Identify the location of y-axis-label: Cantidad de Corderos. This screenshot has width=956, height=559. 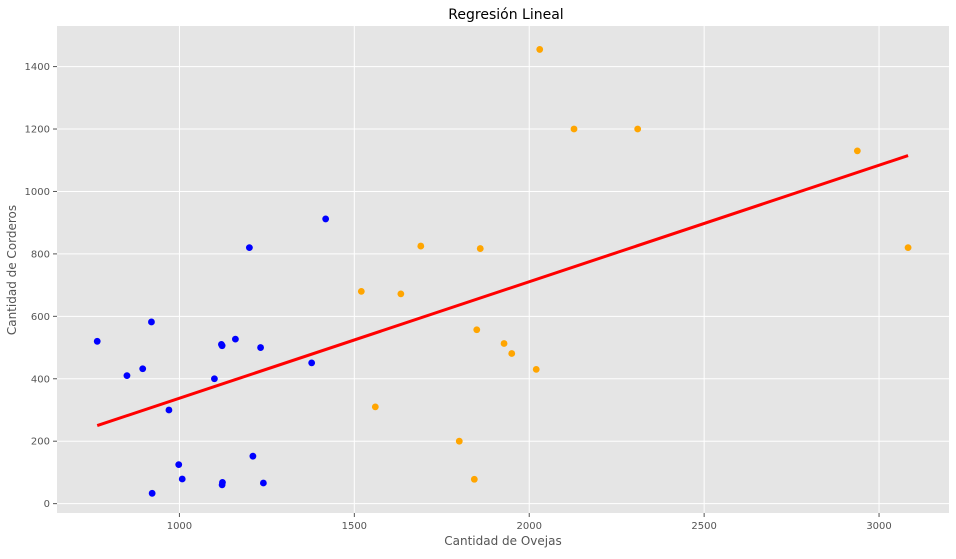
(12, 270).